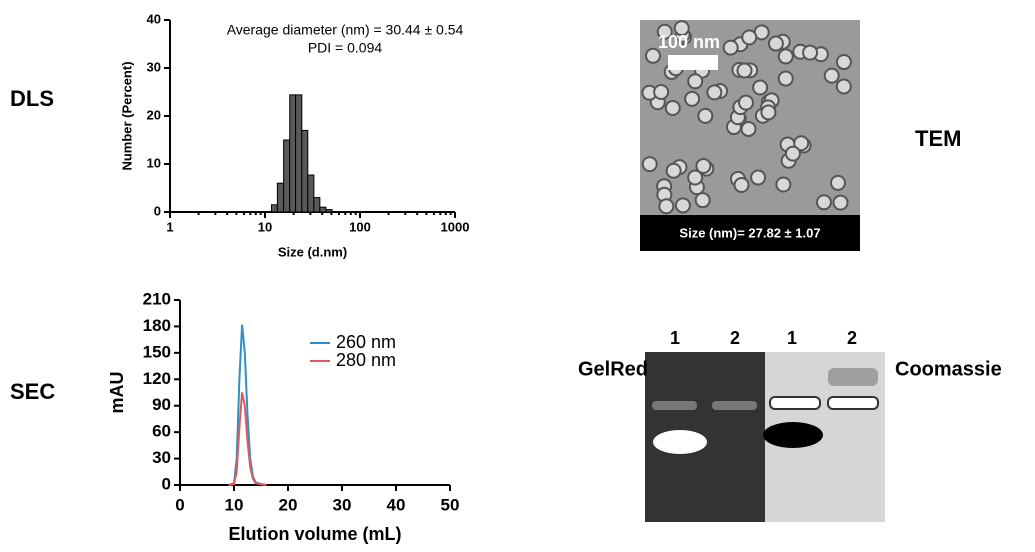 The height and width of the screenshot is (552, 1035). Describe the element at coordinates (342, 504) in the screenshot. I see `x-tick-label: 30` at that location.